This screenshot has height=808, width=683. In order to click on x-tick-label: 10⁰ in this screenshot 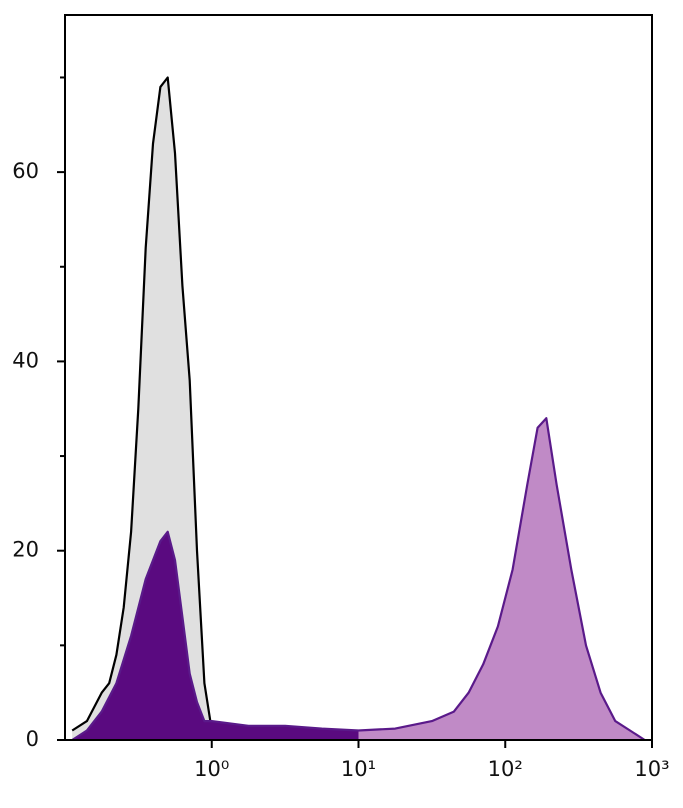, I will do `click(211, 769)`.